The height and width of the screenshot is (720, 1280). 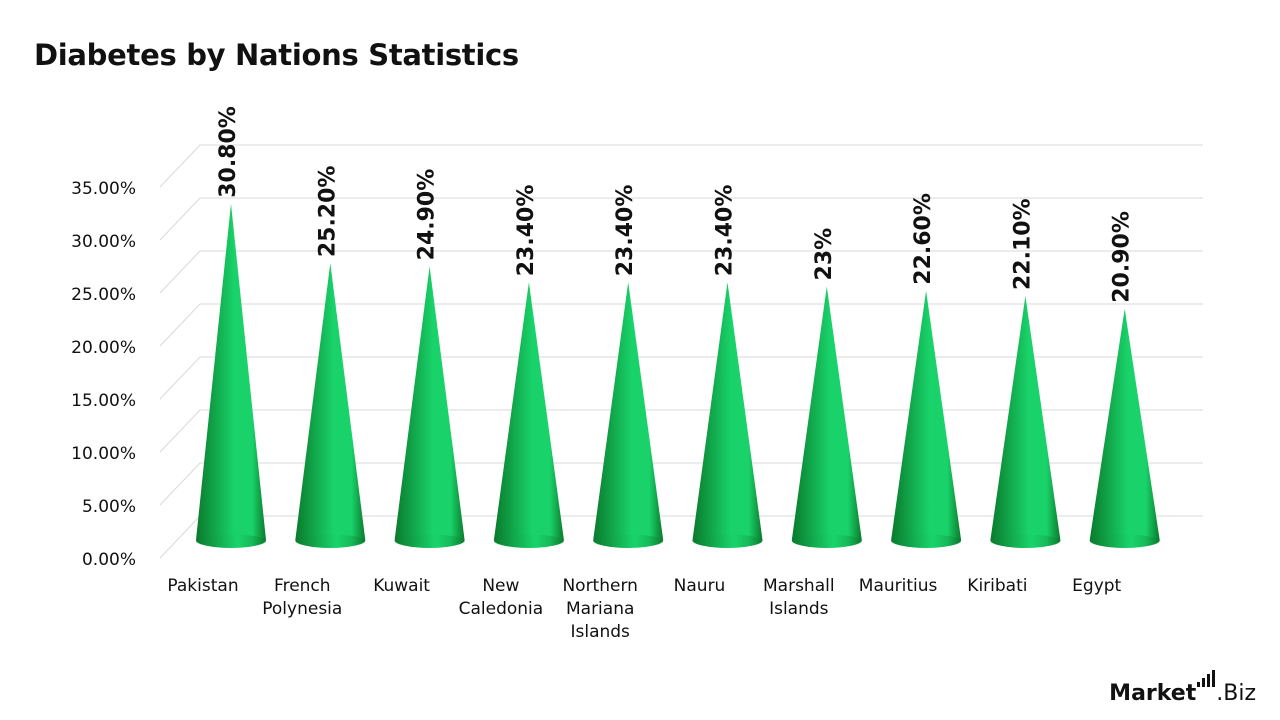 I want to click on y-tick-label: 25.00%, so click(x=103, y=295).